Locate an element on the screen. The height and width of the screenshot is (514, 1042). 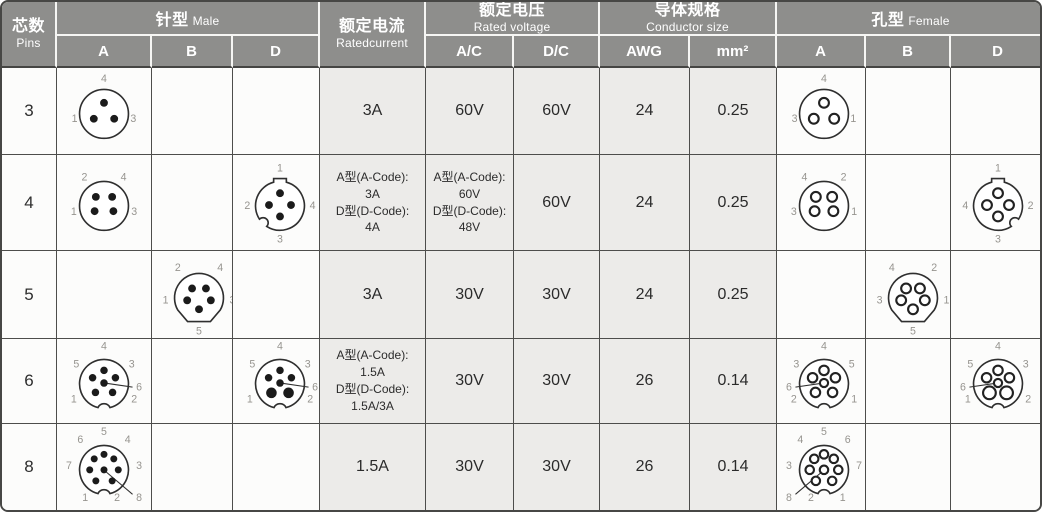
header-rated-current: 额定电流 Ratedcurrent is located at coordinates (373, 35).